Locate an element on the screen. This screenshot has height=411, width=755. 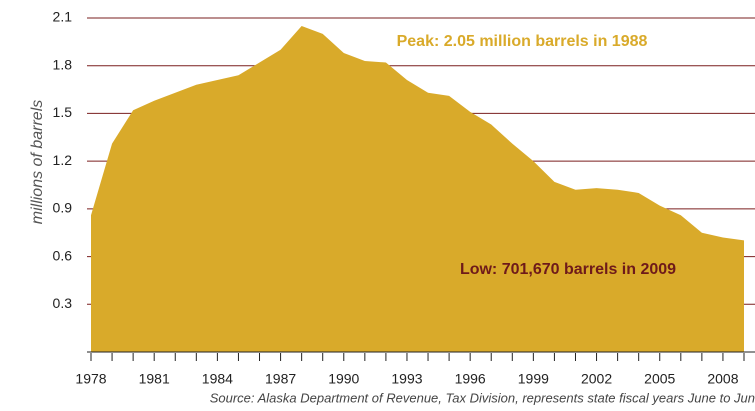
y-tick-label: 0.3 is located at coordinates (63, 303).